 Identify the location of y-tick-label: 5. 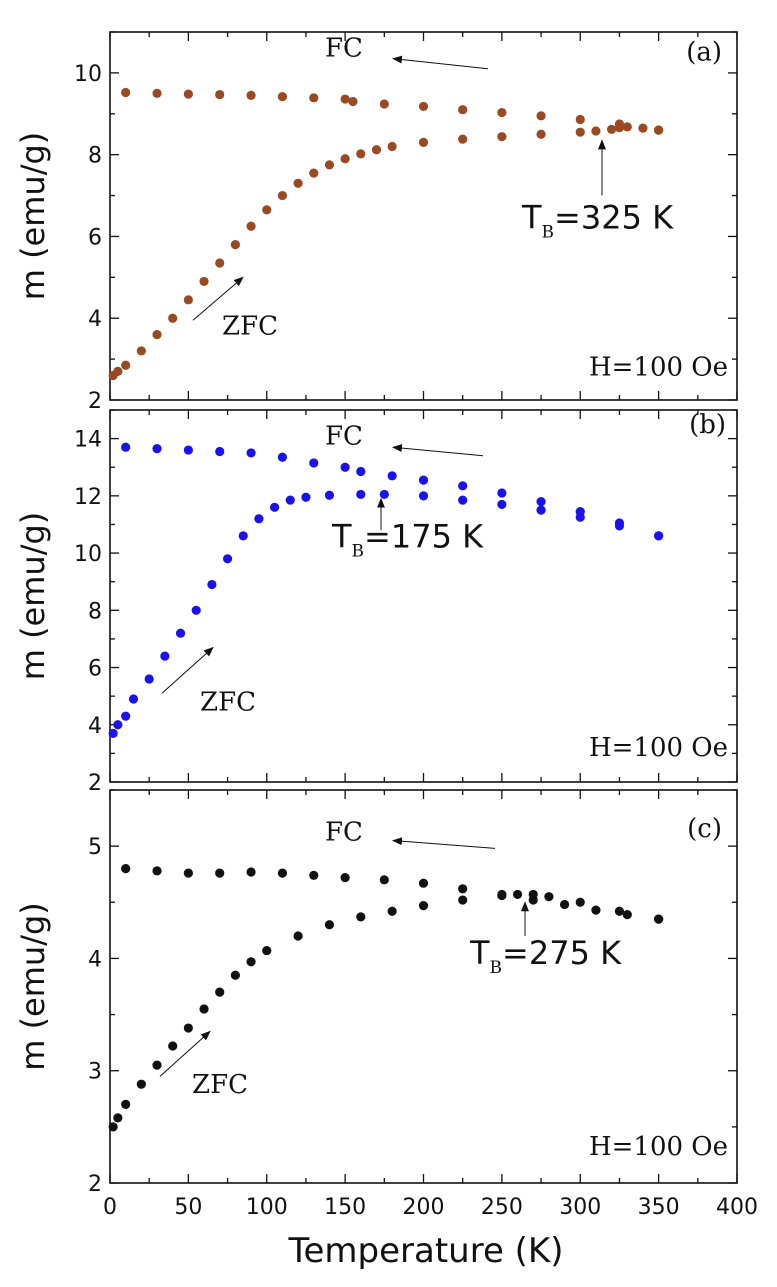
(95, 847).